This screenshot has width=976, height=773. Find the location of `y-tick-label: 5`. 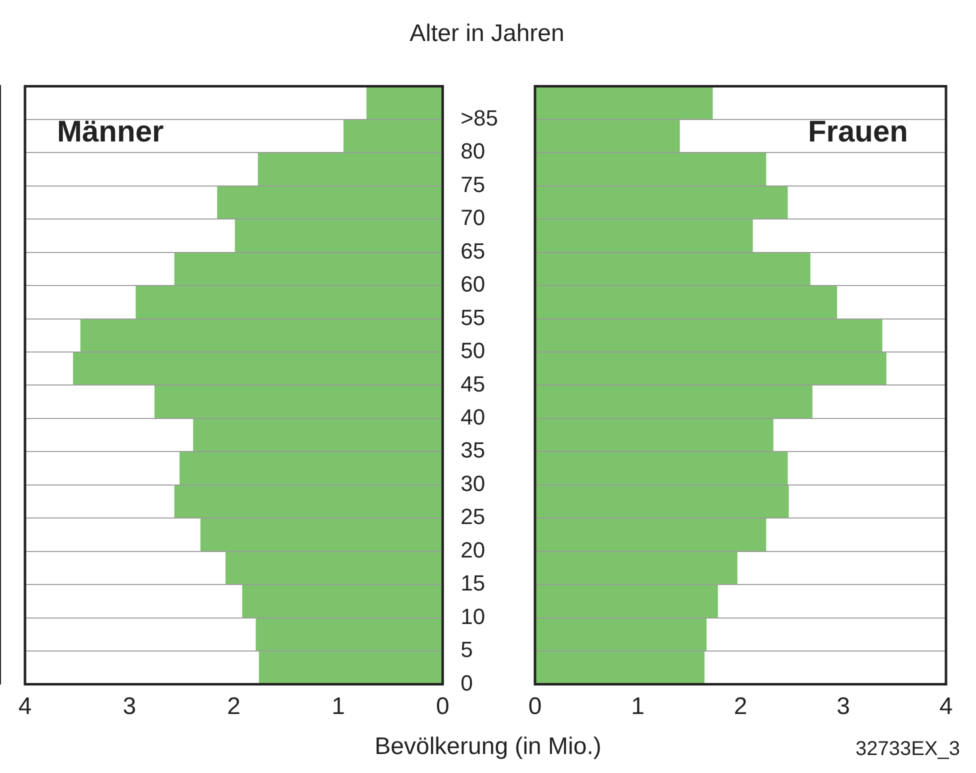

y-tick-label: 5 is located at coordinates (466, 649).